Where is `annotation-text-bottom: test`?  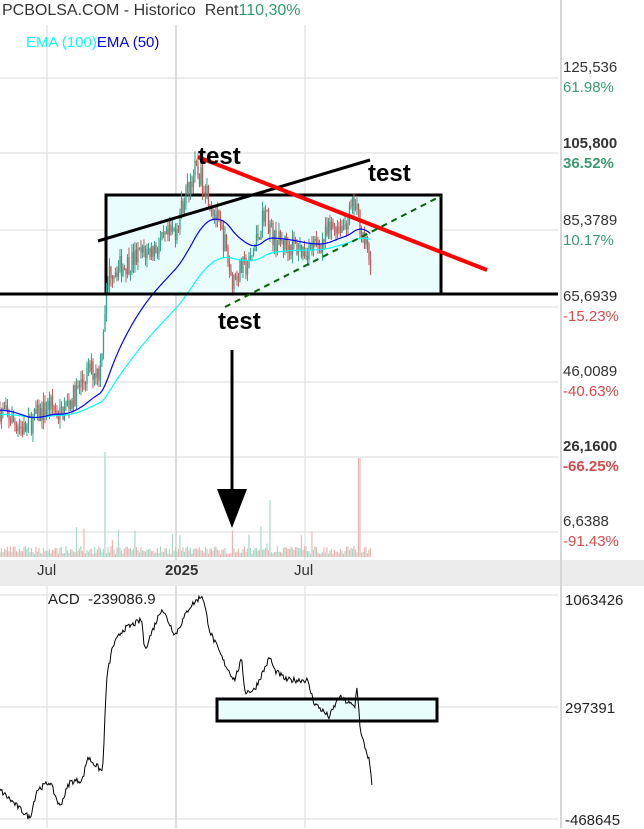 annotation-text-bottom: test is located at coordinates (239, 321).